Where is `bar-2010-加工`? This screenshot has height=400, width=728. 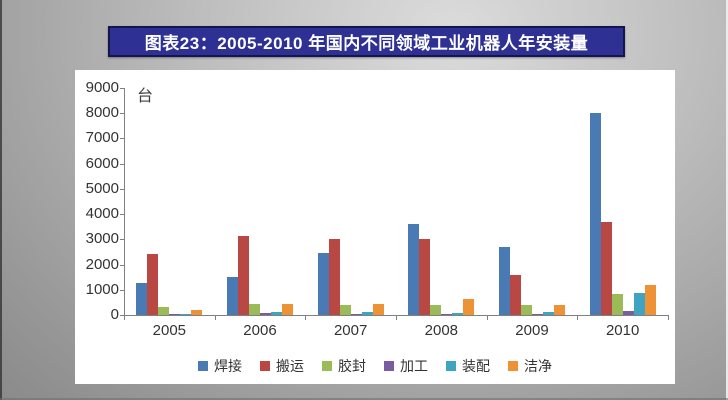
bar-2010-加工 is located at coordinates (628, 313).